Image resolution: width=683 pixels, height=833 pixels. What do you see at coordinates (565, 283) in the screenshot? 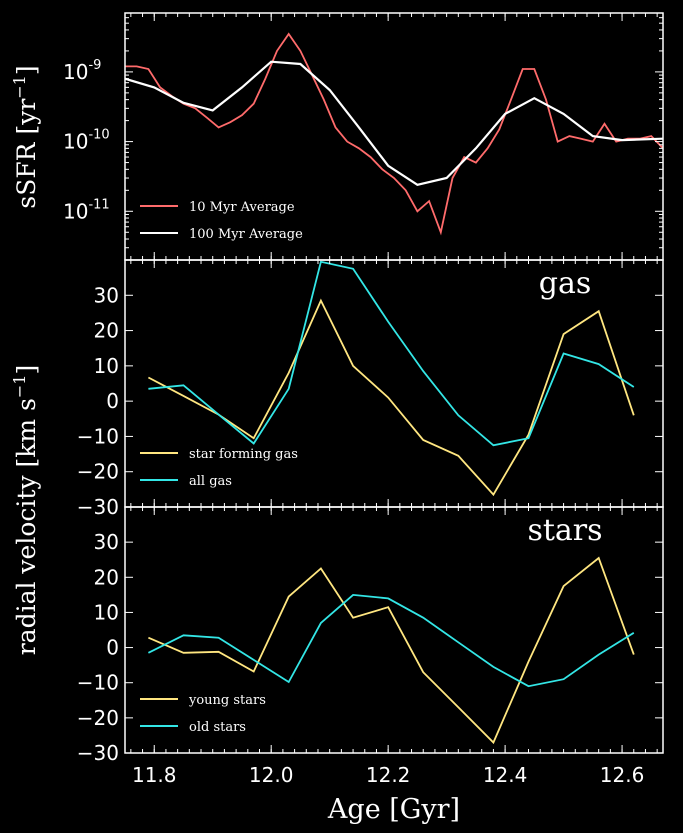
I see `panel-label-middle: gas` at bounding box center [565, 283].